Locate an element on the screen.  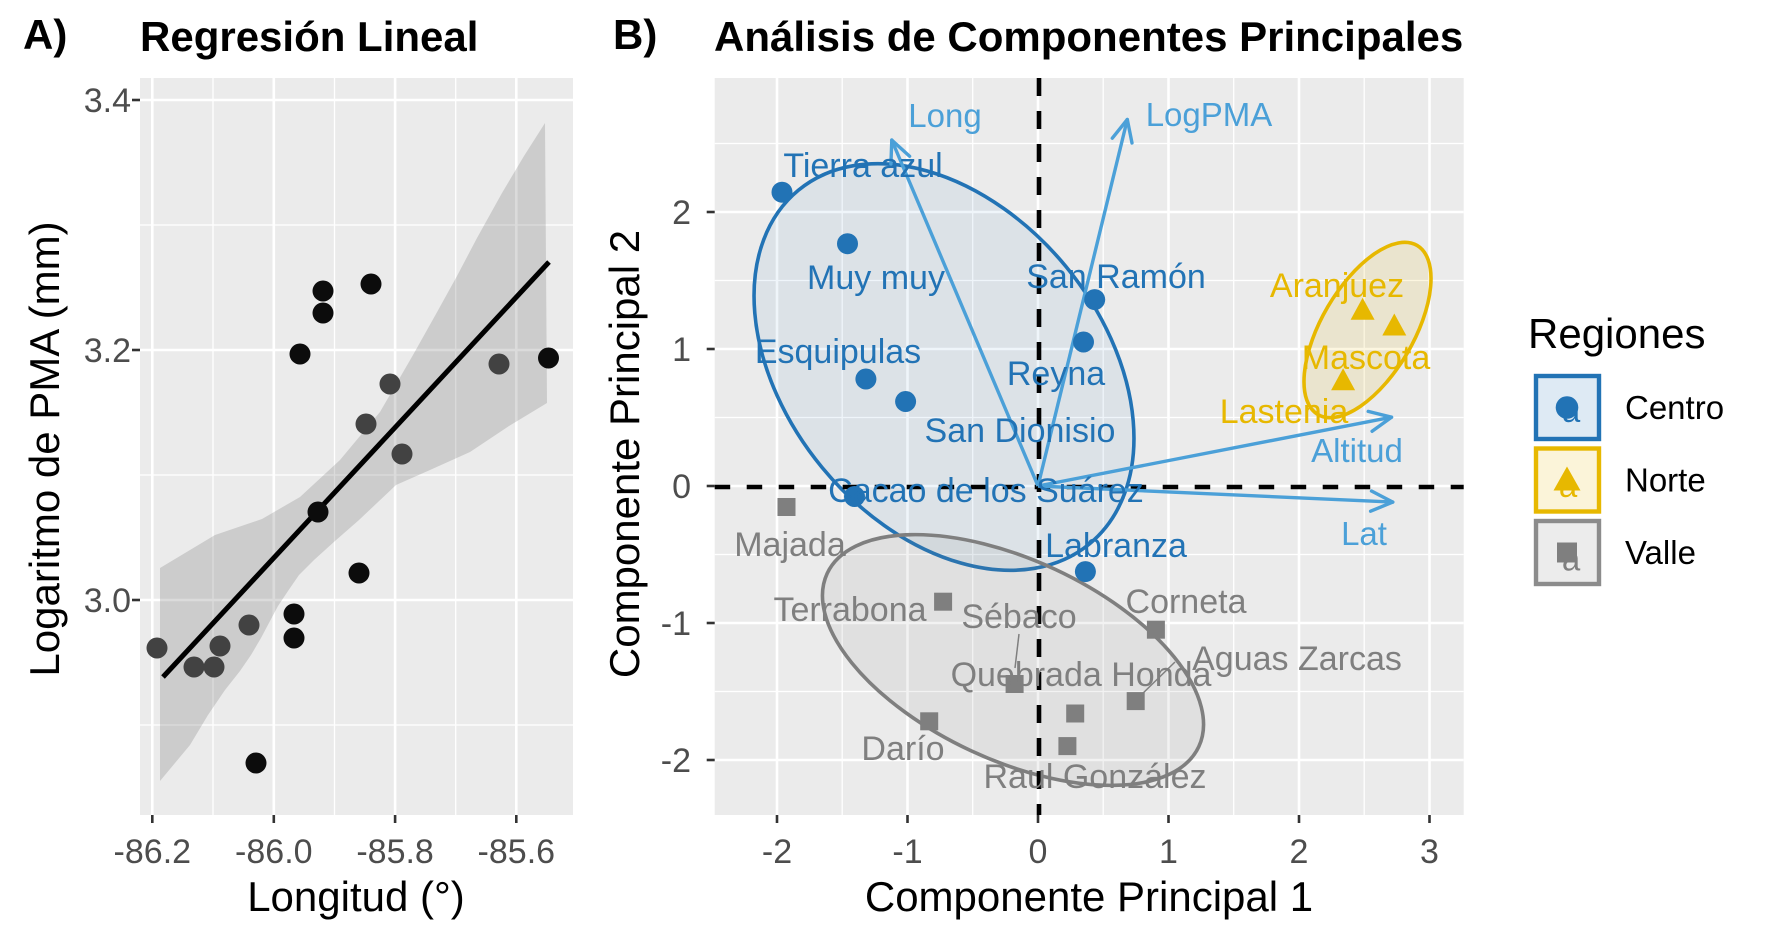
svg-text: -86.0 is located at coordinates (274, 852).